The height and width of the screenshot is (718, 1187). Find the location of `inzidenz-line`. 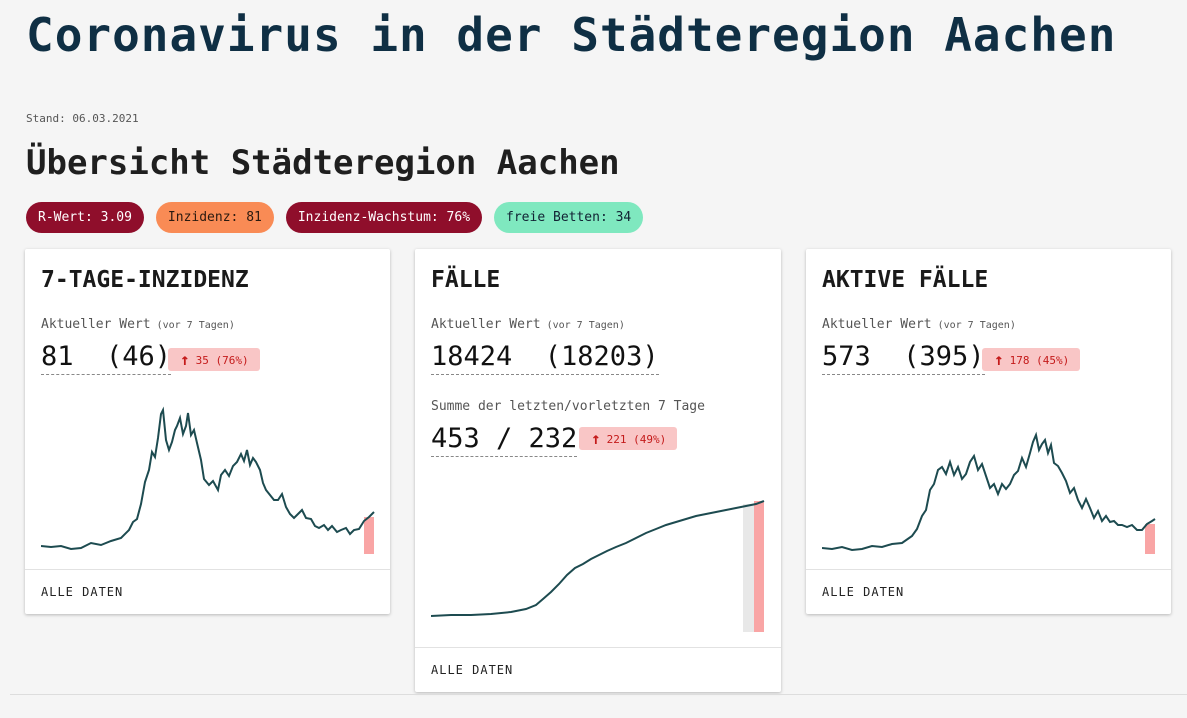

inzidenz-line is located at coordinates (208, 478).